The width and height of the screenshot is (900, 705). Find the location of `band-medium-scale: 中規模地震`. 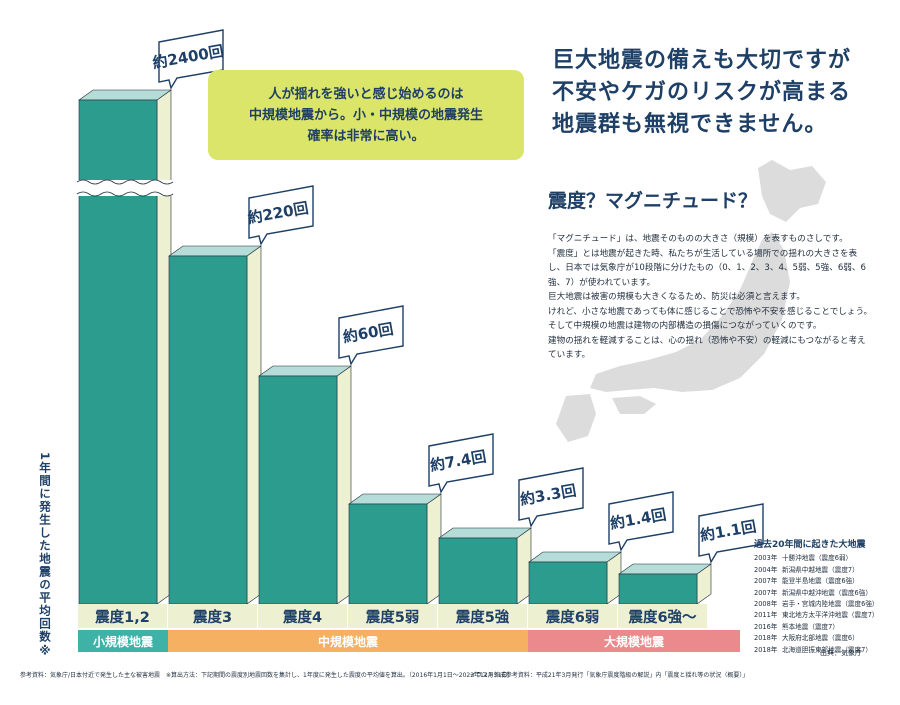

band-medium-scale: 中規模地震 is located at coordinates (348, 641).